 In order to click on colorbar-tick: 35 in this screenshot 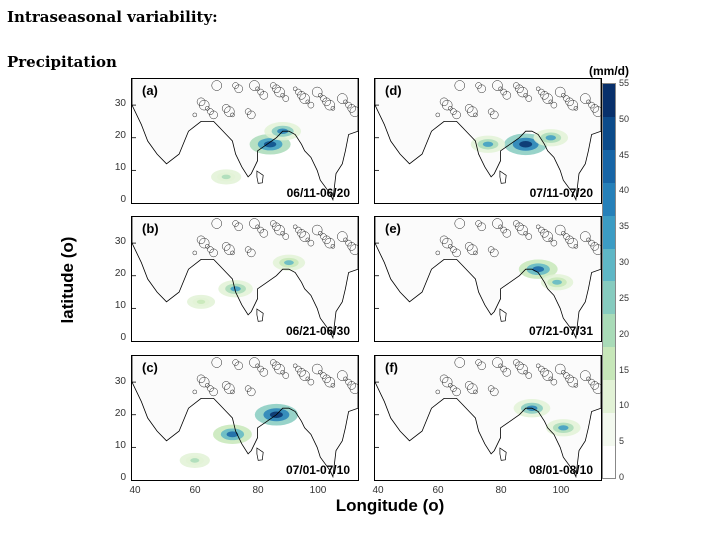, I will do `click(624, 226)`.